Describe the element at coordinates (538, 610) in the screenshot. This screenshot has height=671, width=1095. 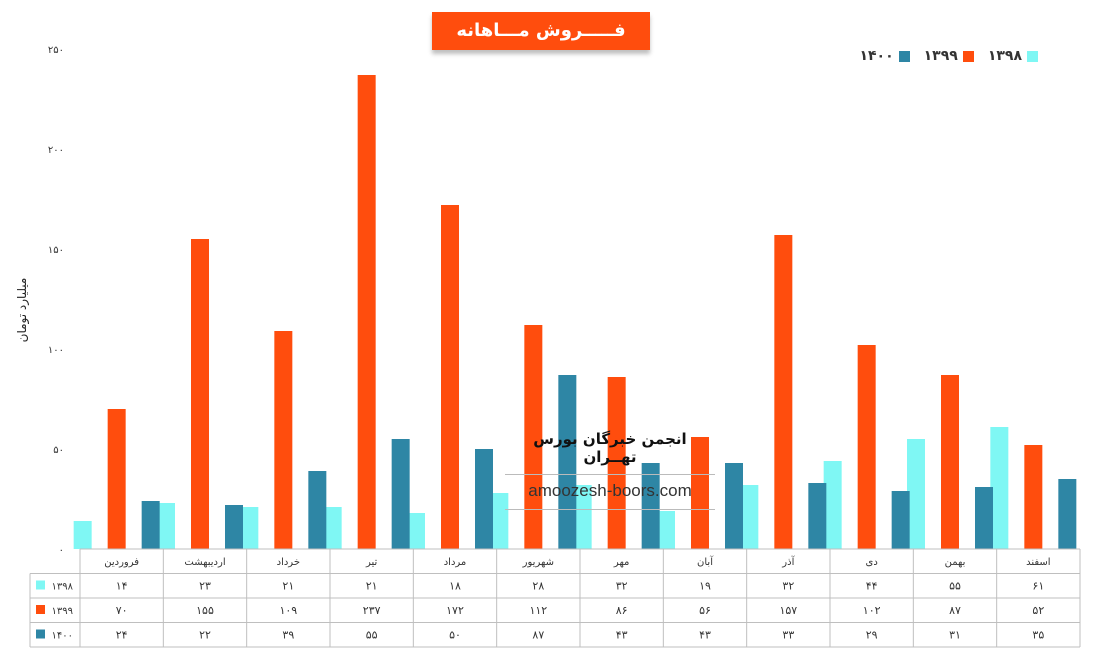
I see `table-cell: ۱۱۲` at that location.